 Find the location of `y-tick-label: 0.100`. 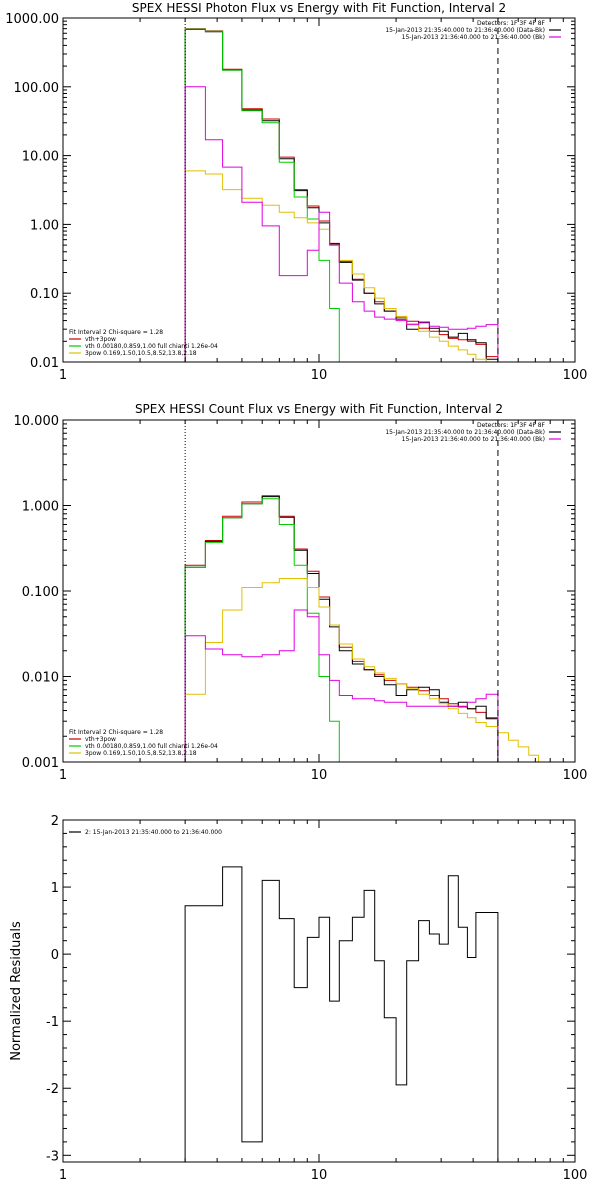

y-tick-label: 0.100 is located at coordinates (40, 592).